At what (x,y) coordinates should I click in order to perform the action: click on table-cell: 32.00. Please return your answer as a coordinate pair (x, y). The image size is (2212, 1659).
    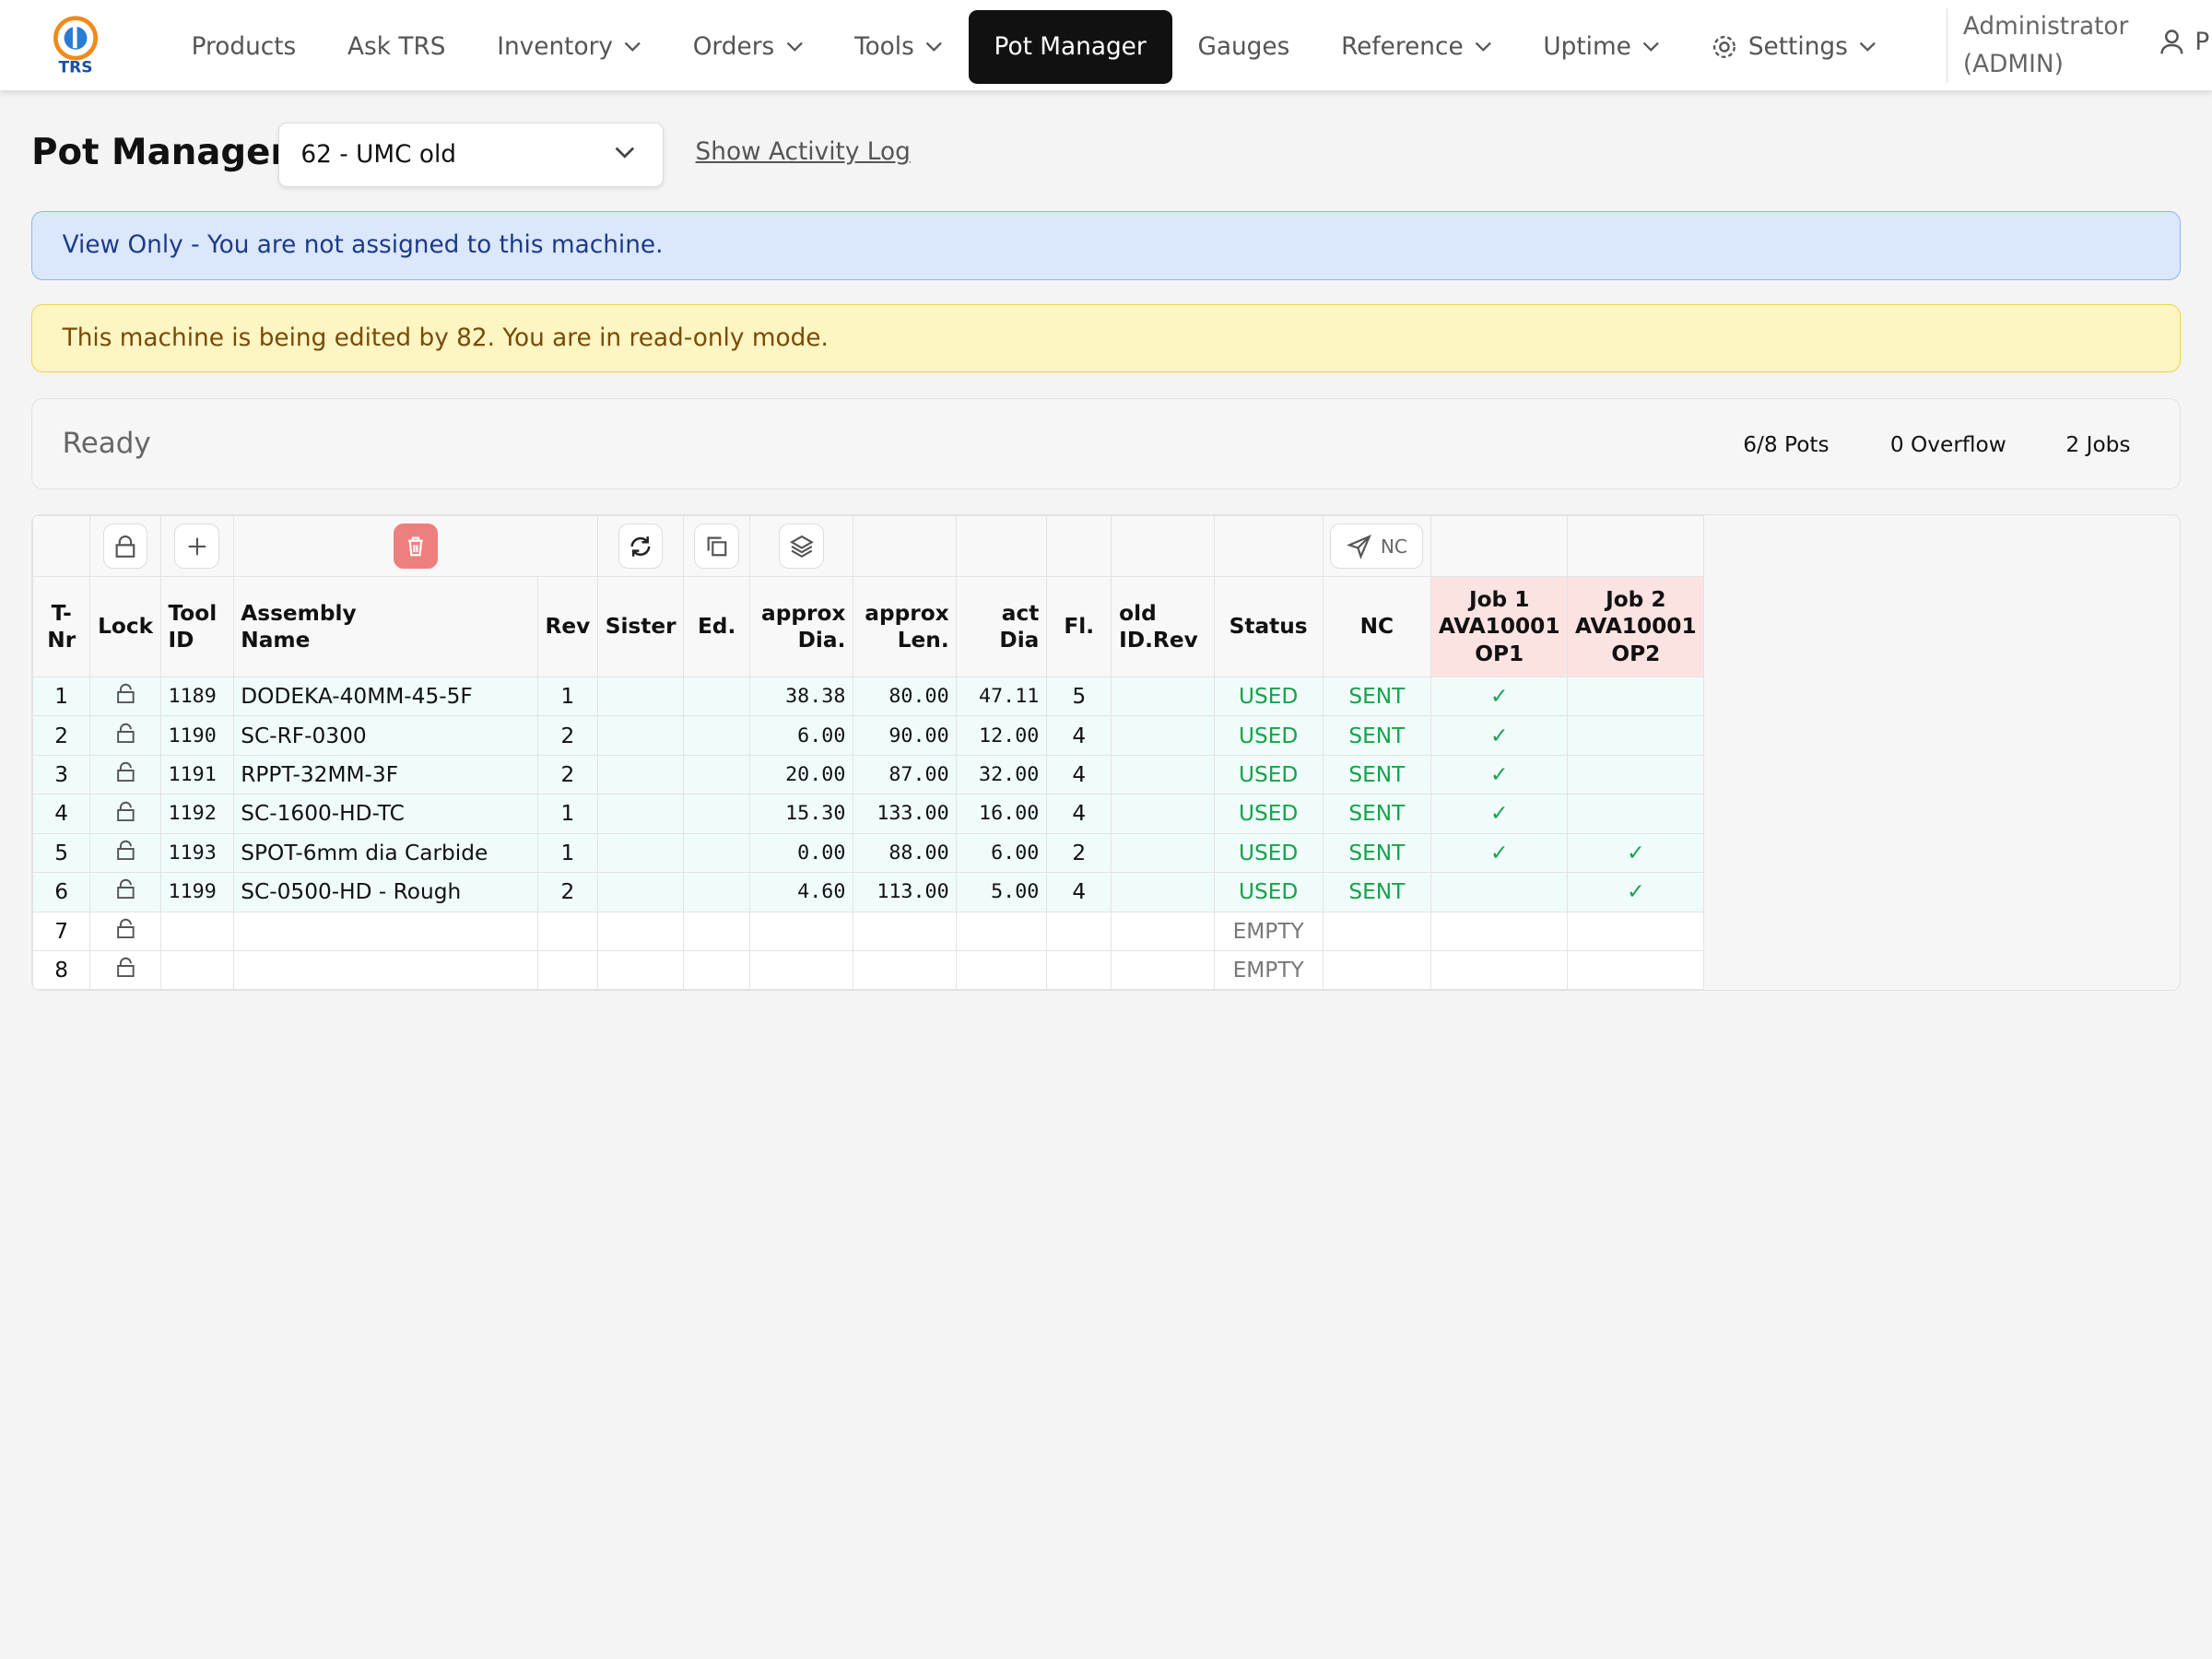
    Looking at the image, I should click on (1002, 774).